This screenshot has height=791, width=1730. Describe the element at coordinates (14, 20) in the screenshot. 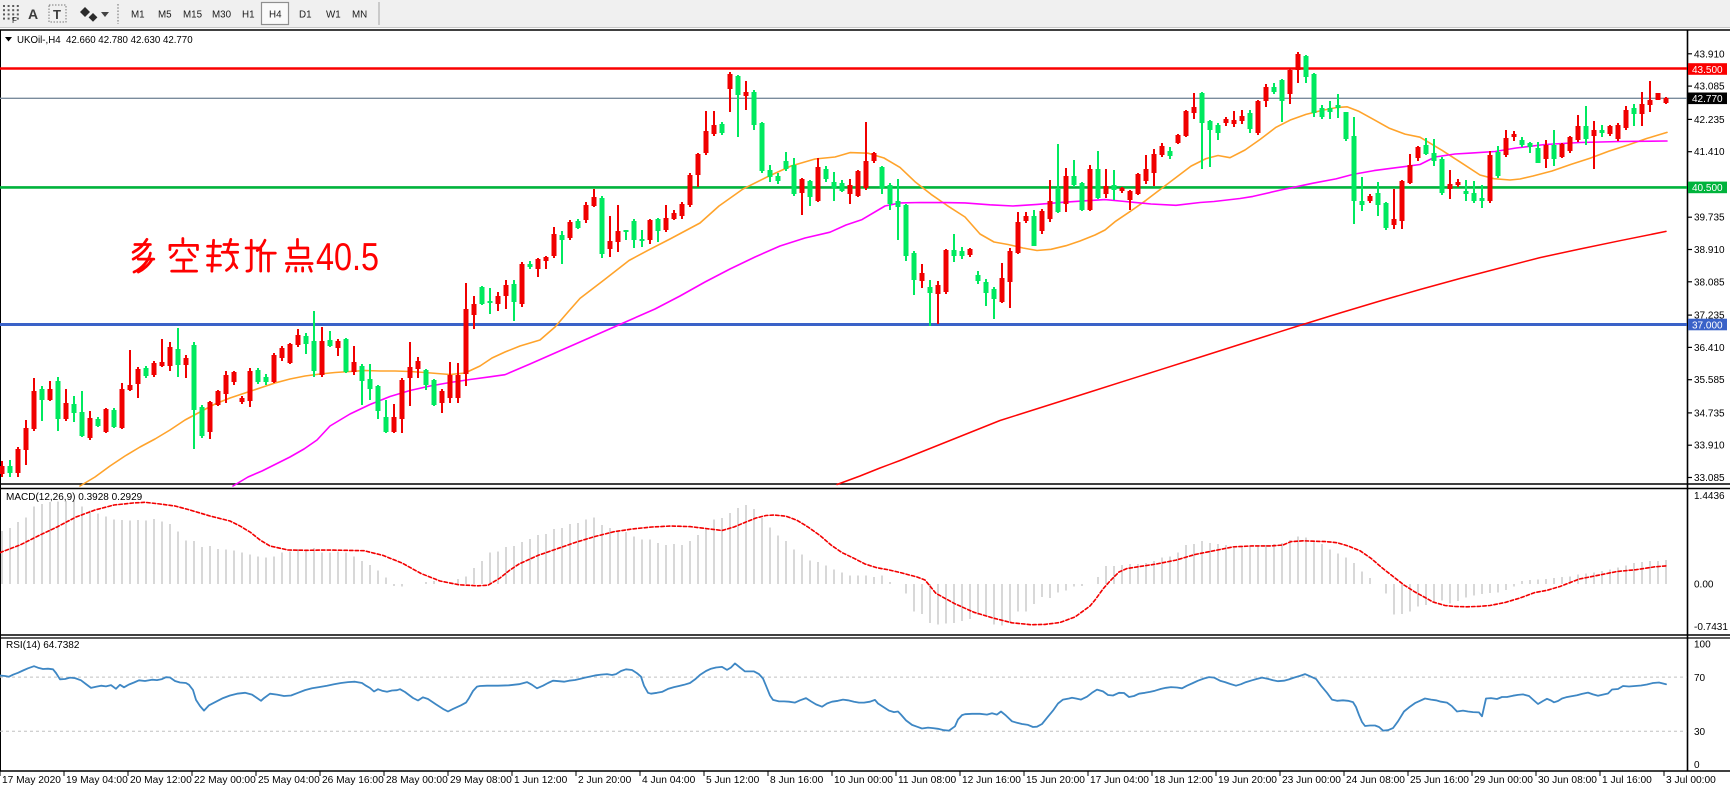

I see `svg-text: F` at that location.